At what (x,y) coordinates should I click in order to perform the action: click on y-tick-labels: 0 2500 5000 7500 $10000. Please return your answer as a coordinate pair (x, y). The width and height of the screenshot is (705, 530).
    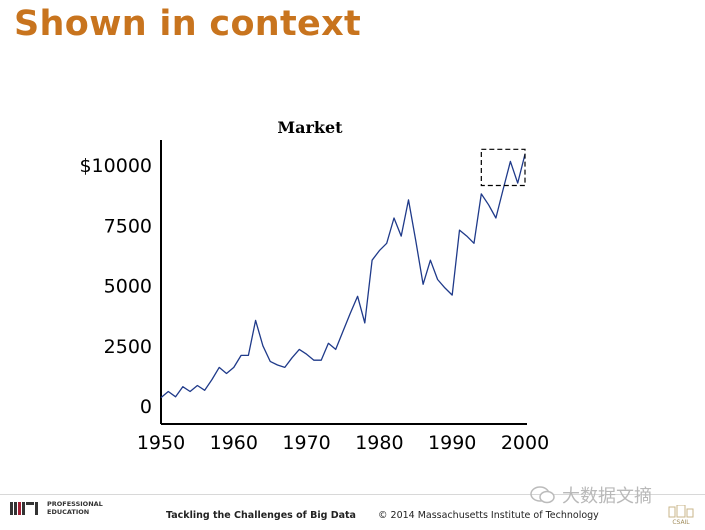
    Looking at the image, I should click on (115, 286).